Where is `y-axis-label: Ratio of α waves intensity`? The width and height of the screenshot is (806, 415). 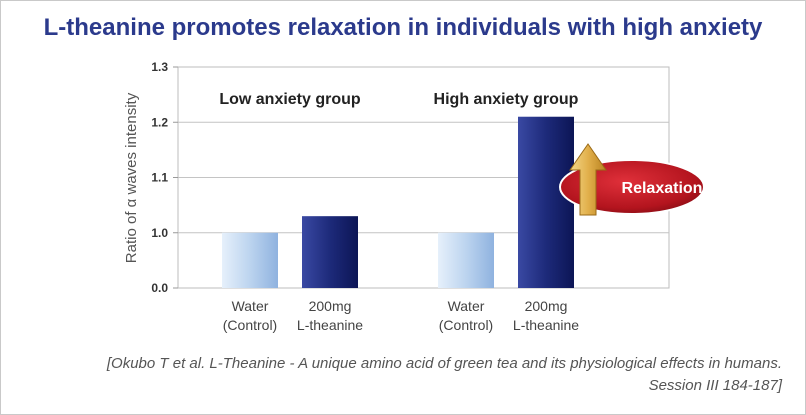 y-axis-label: Ratio of α waves intensity is located at coordinates (131, 177).